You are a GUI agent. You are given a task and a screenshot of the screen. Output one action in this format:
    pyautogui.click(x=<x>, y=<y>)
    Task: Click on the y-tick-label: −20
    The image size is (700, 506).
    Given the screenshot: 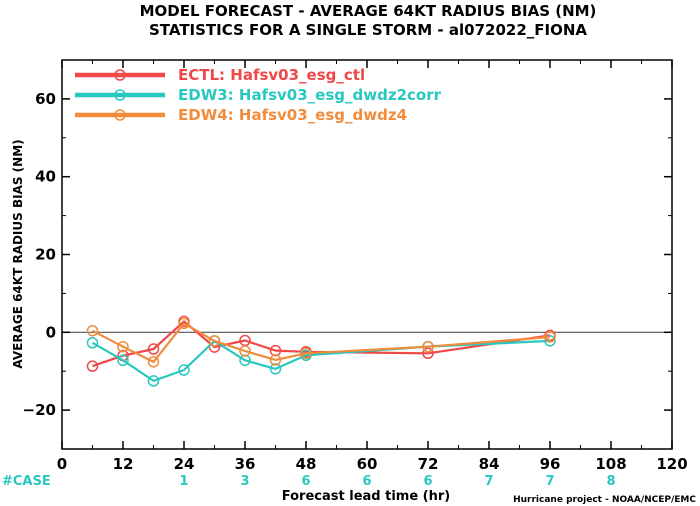 What is the action you would take?
    pyautogui.click(x=39, y=410)
    